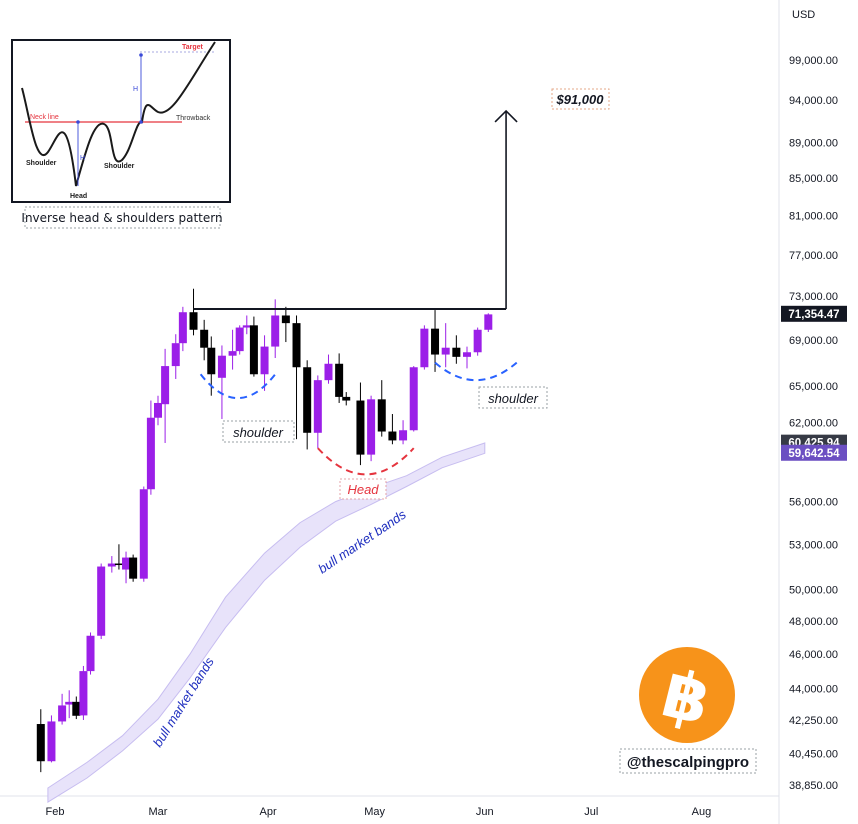 Image resolution: width=858 pixels, height=824 pixels. Describe the element at coordinates (363, 489) in the screenshot. I see `svg-text: Head` at that location.